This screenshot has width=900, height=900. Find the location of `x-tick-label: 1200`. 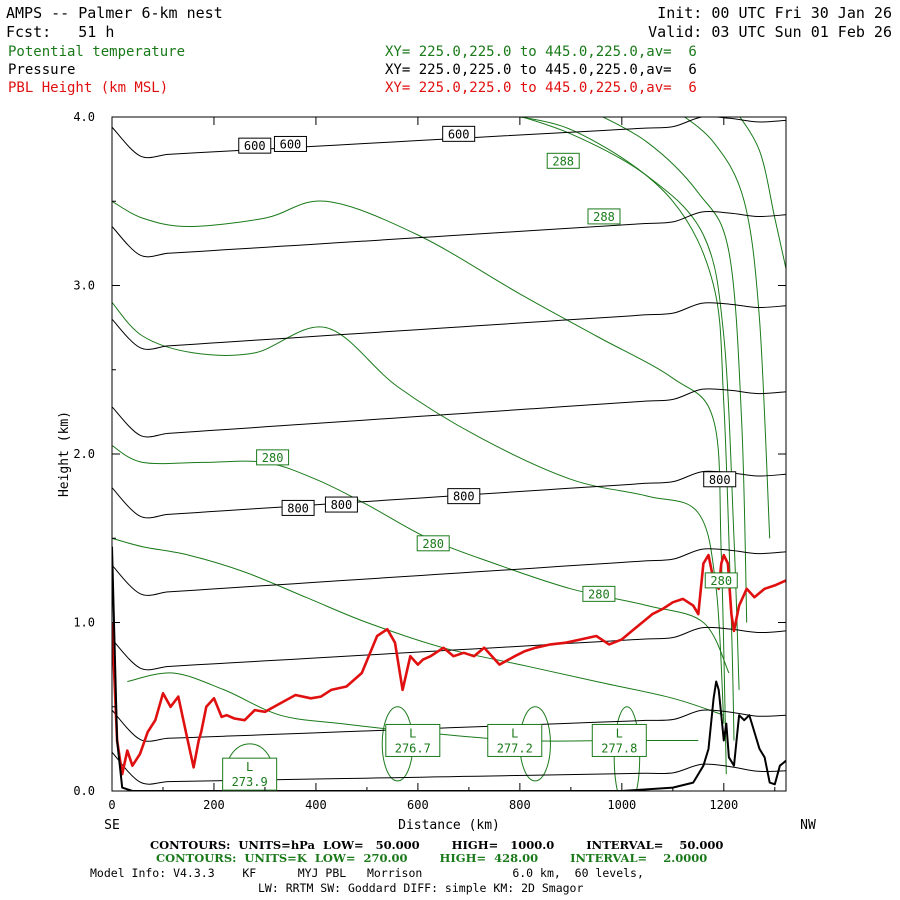

x-tick-label: 1200 is located at coordinates (723, 805).